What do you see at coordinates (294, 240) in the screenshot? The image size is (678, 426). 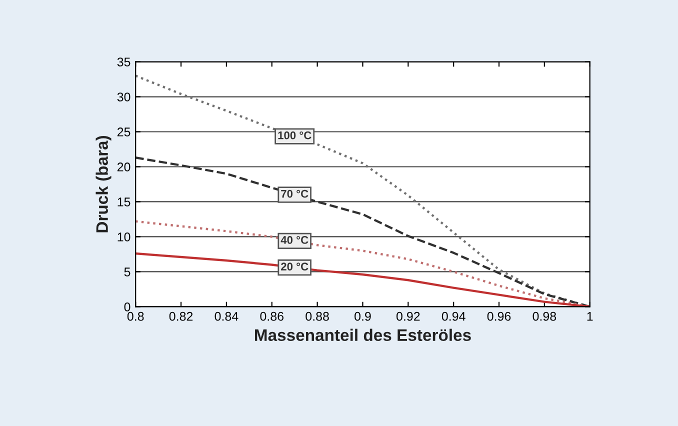 I see `series-label: 40 °C` at bounding box center [294, 240].